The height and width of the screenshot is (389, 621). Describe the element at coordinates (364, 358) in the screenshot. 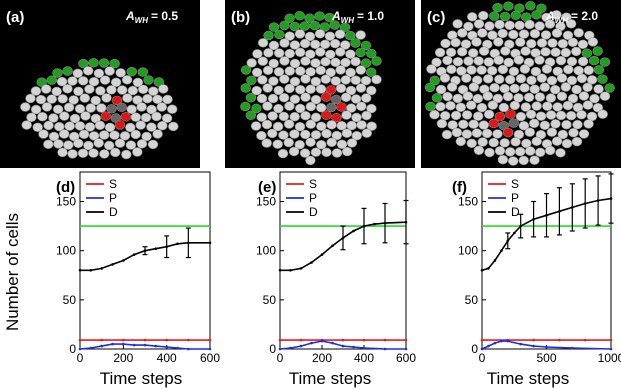

I see `x-tick-label: 400` at that location.